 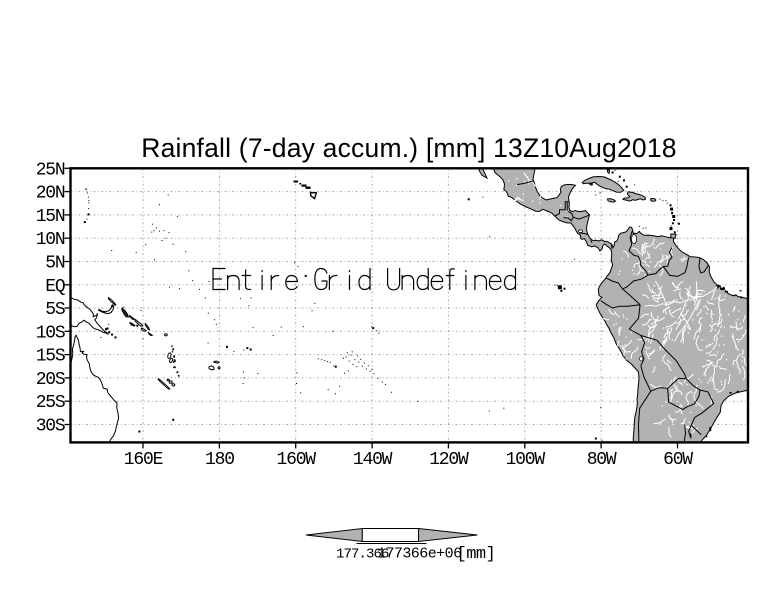 What do you see at coordinates (449, 460) in the screenshot?
I see `svg-text: 120W` at bounding box center [449, 460].